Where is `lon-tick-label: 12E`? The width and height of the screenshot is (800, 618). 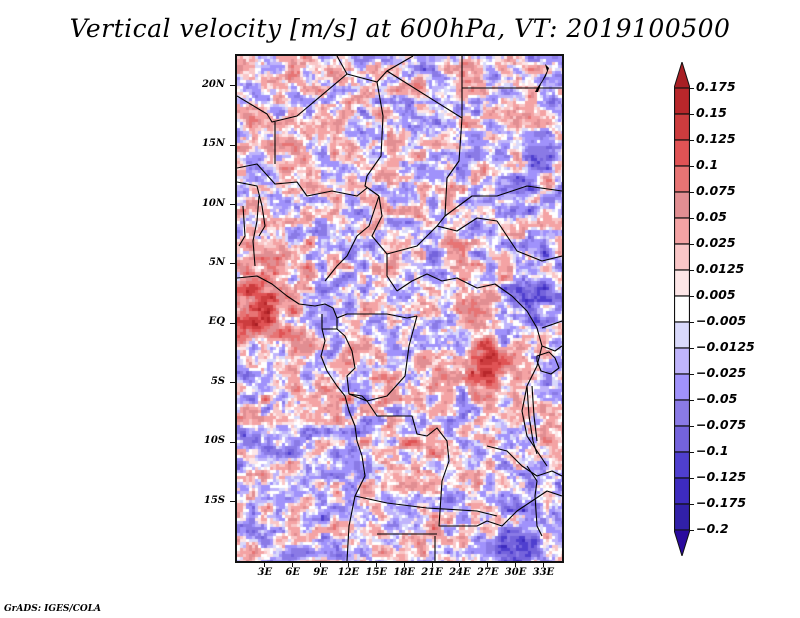 lon-tick-label: 12E is located at coordinates (348, 572).